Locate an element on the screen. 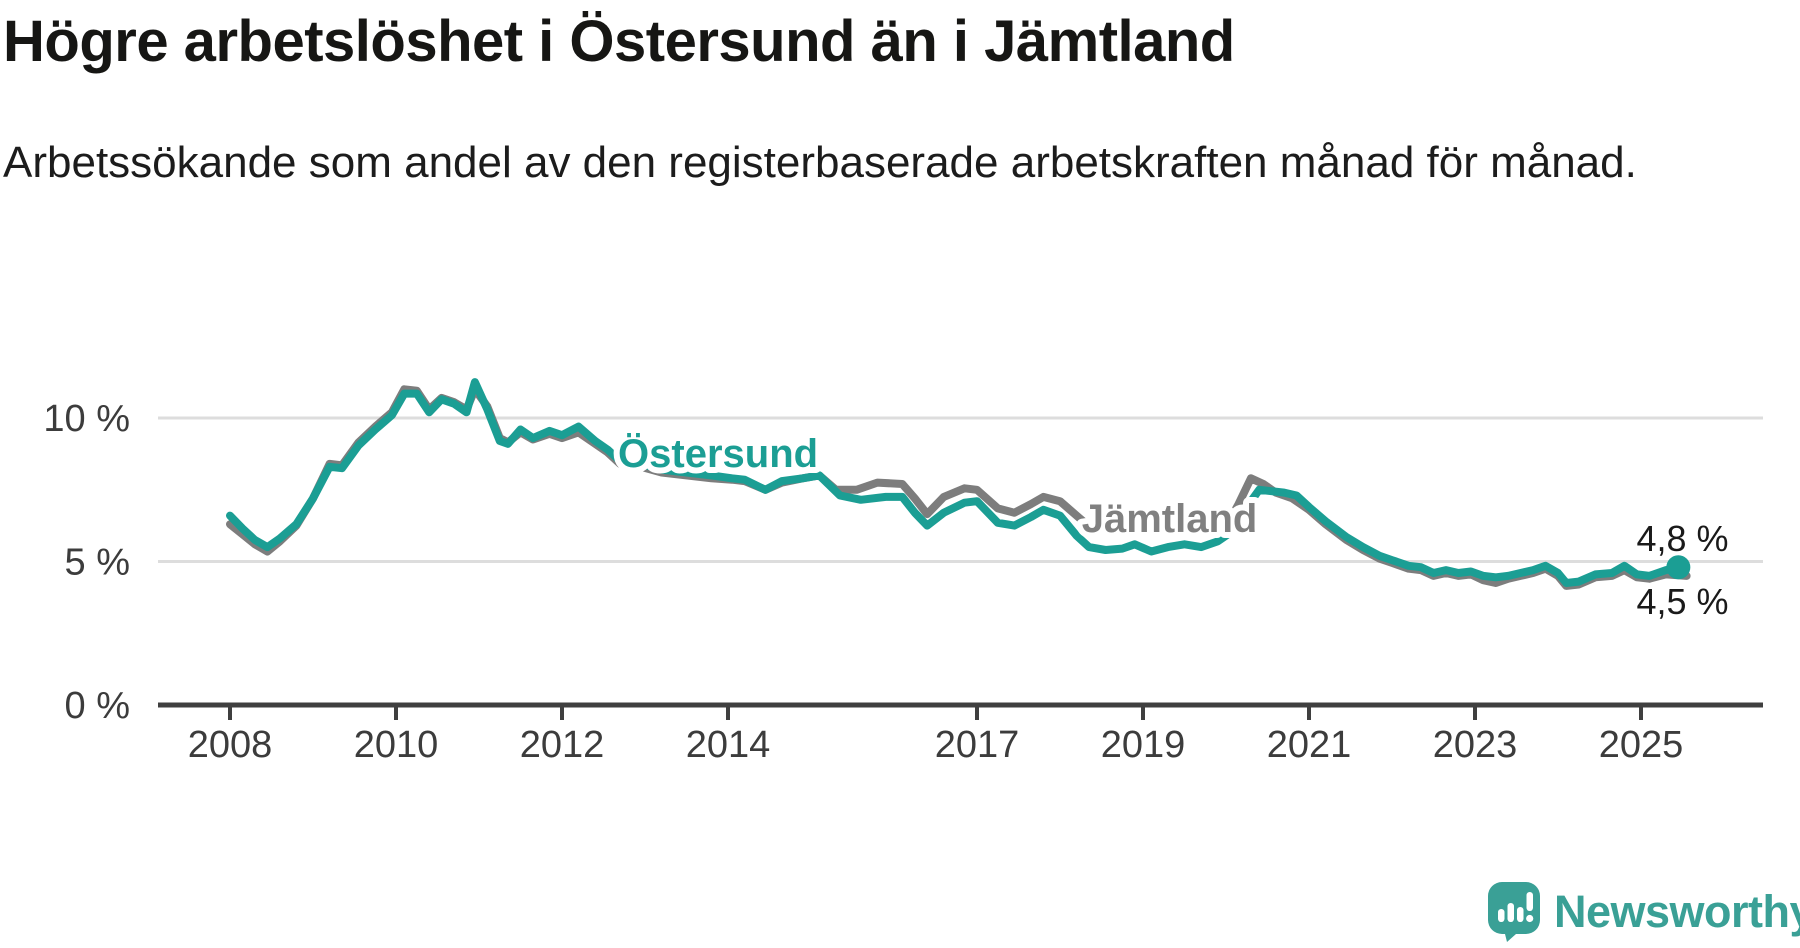  series-end-dot is located at coordinates (1678, 567).